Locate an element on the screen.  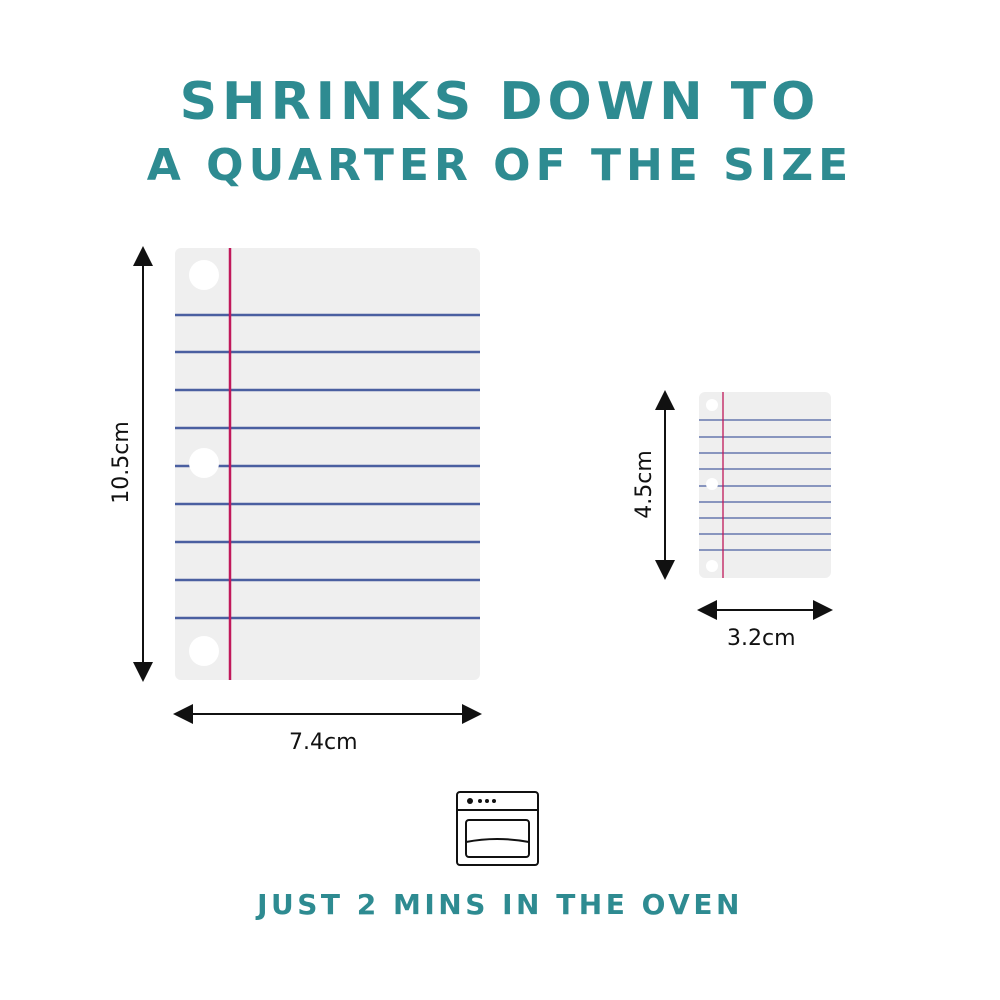
large-width-label: 7.4cm is located at coordinates (323, 742).